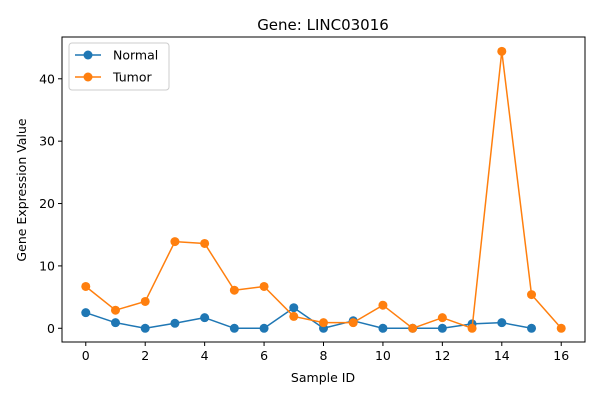 This screenshot has height=400, width=600. What do you see at coordinates (47, 141) in the screenshot?
I see `y-tick-label: 30` at bounding box center [47, 141].